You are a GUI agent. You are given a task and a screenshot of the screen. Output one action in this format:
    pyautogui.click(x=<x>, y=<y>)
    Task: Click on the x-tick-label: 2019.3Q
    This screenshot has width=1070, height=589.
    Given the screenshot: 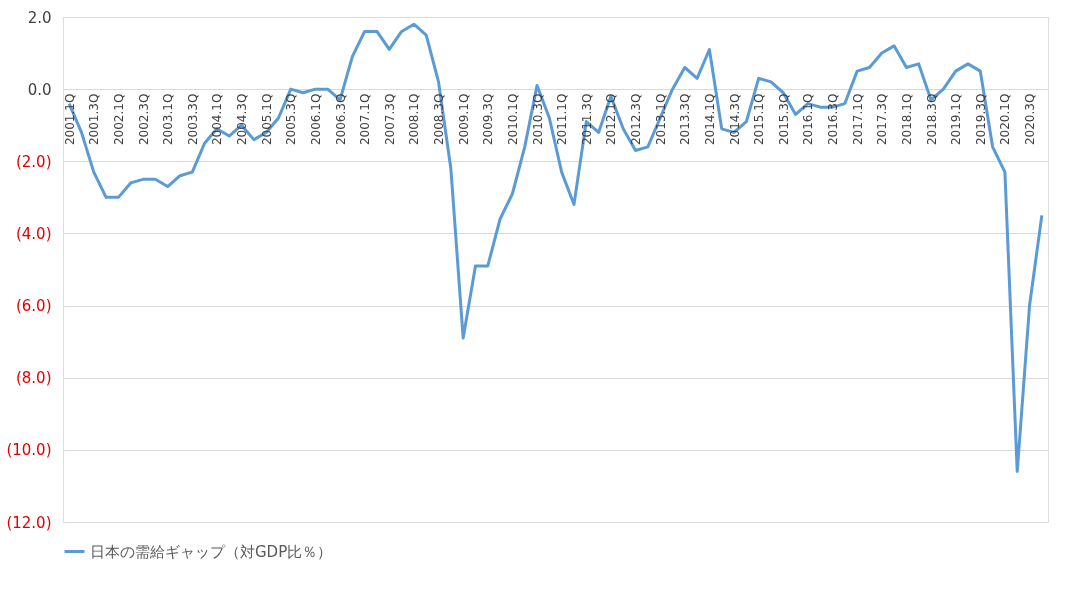 What is the action you would take?
    pyautogui.click(x=980, y=119)
    